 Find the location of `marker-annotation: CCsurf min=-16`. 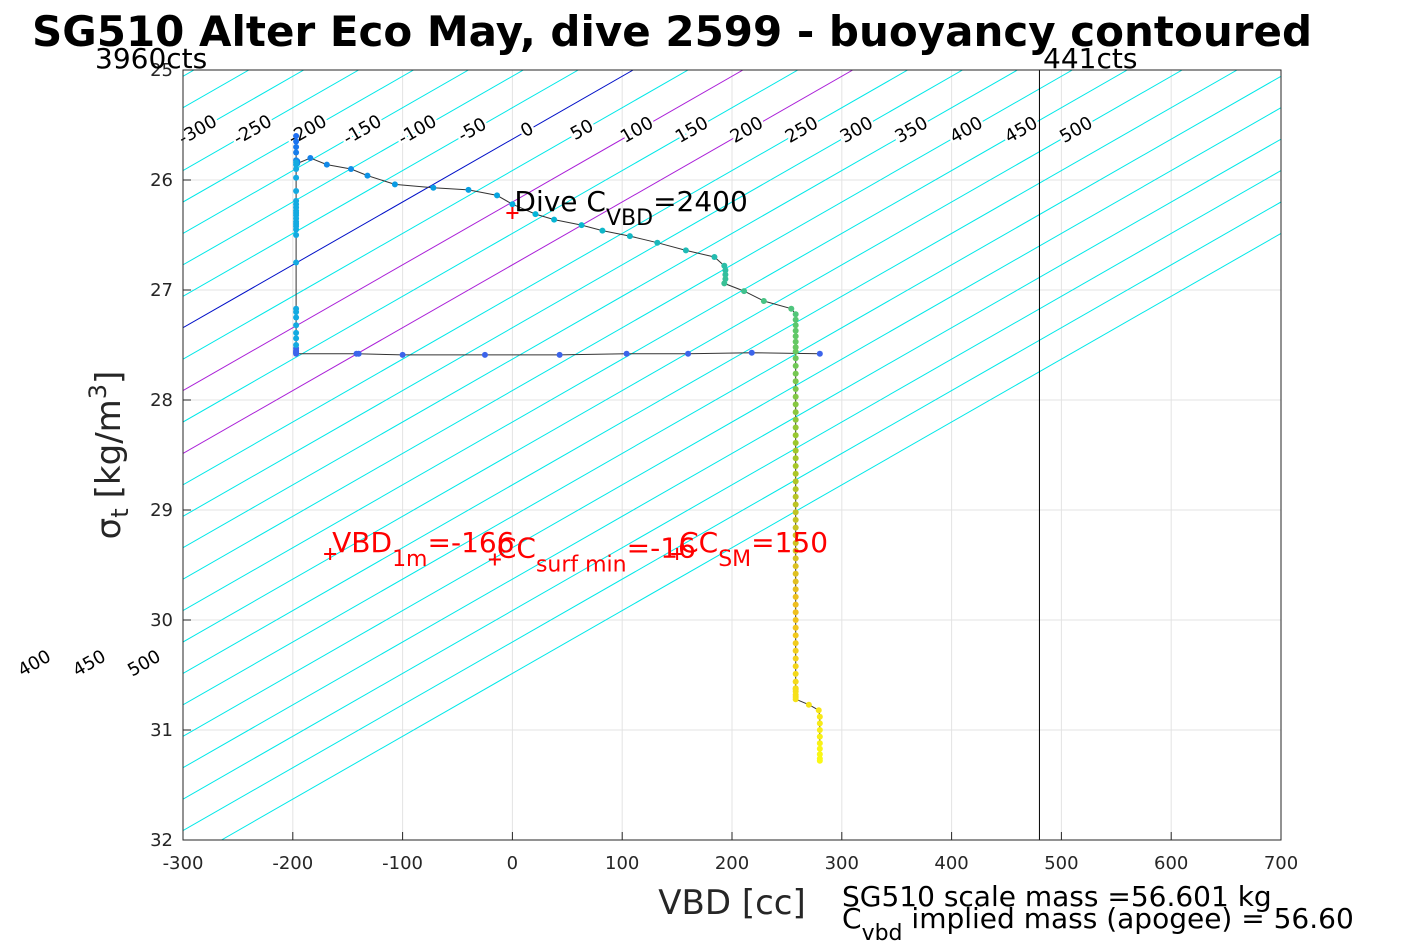

marker-annotation: CCsurf min=-16 is located at coordinates (596, 555).